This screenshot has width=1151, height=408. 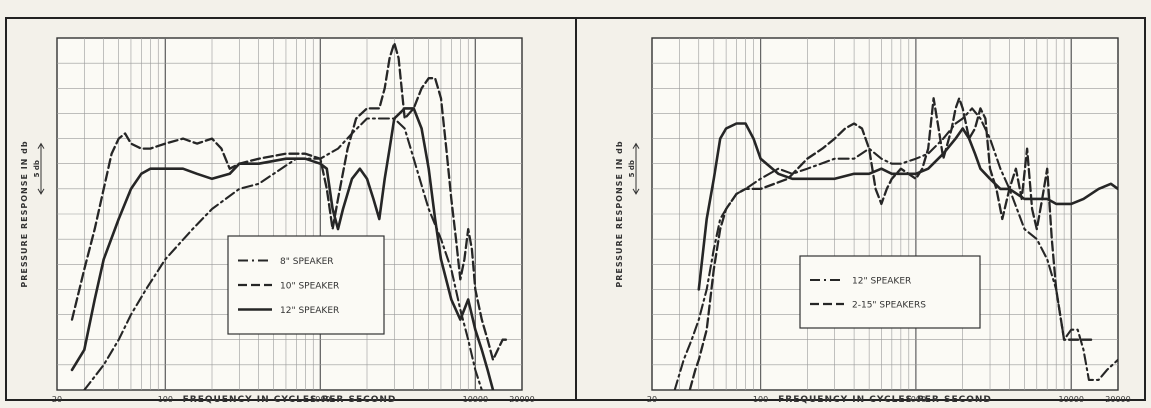 What do you see at coordinates (890, 292) in the screenshot?
I see `legend-box` at bounding box center [890, 292].